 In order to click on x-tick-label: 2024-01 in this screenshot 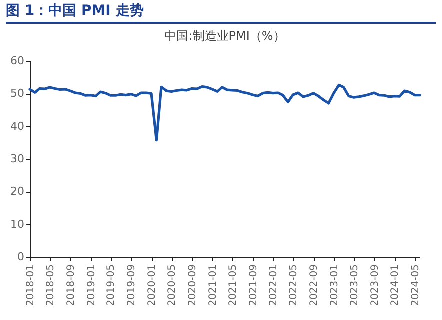, I will do `click(396, 285)`.